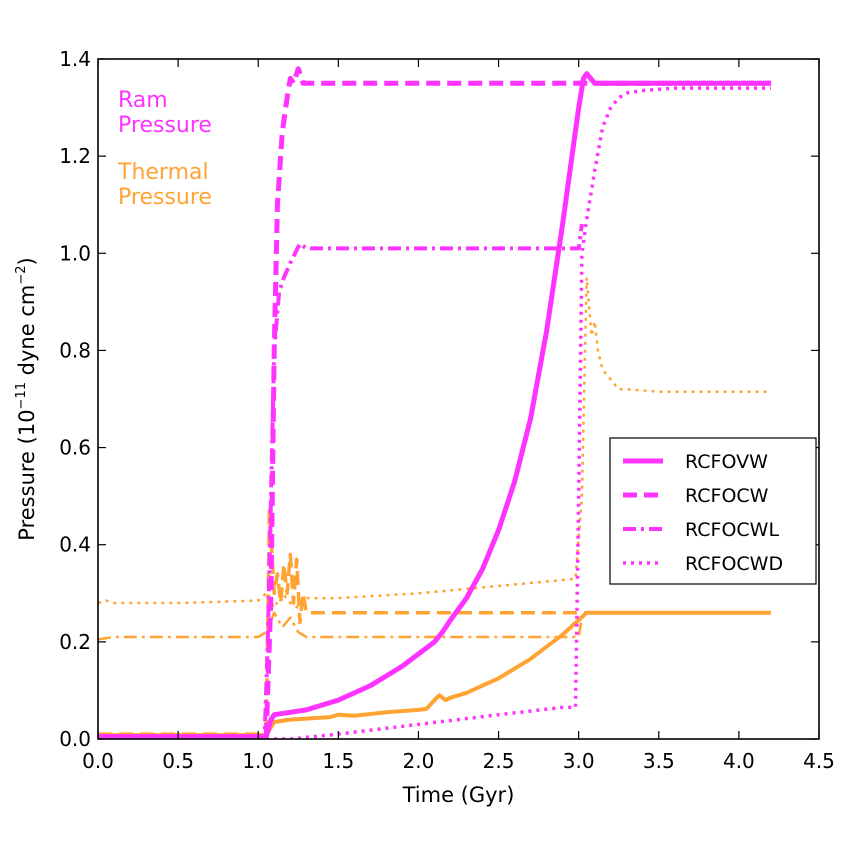 The width and height of the screenshot is (852, 842). What do you see at coordinates (75, 642) in the screenshot?
I see `y-tick-label: 0.2` at bounding box center [75, 642].